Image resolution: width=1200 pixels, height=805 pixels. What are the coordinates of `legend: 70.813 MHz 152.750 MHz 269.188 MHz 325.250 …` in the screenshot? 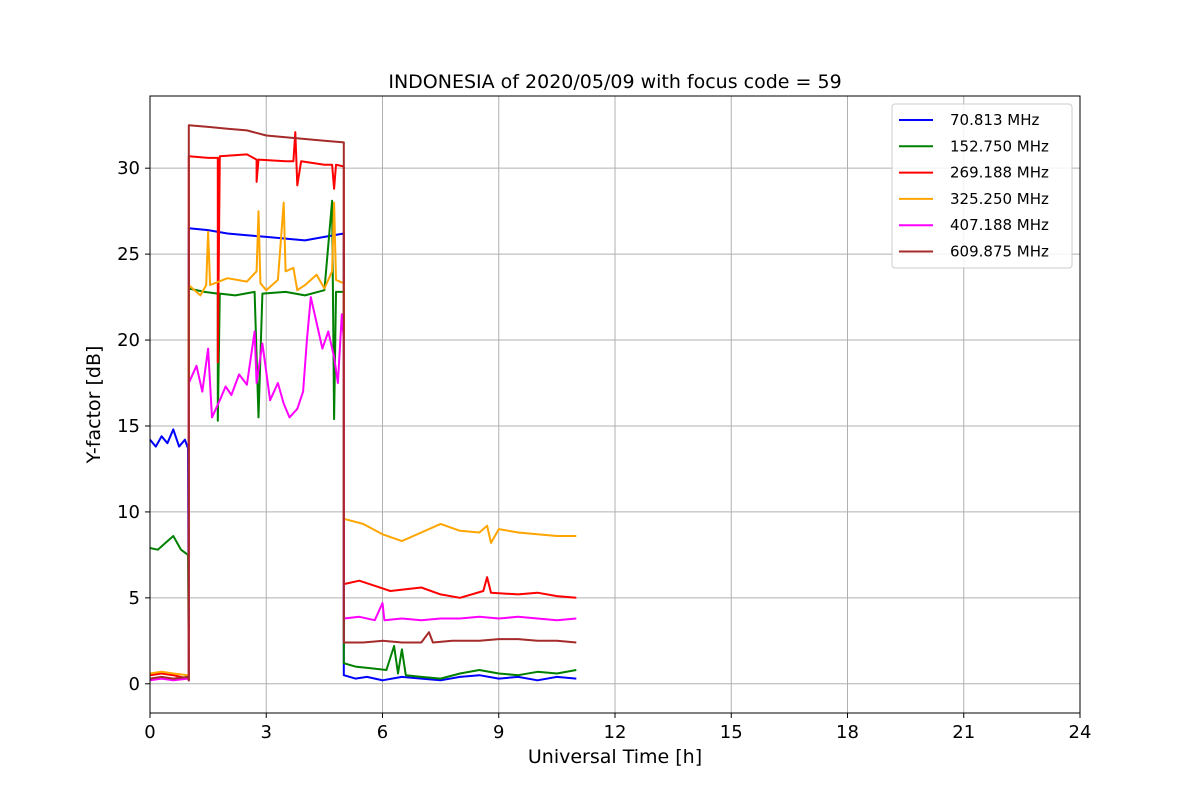 It's located at (982, 186).